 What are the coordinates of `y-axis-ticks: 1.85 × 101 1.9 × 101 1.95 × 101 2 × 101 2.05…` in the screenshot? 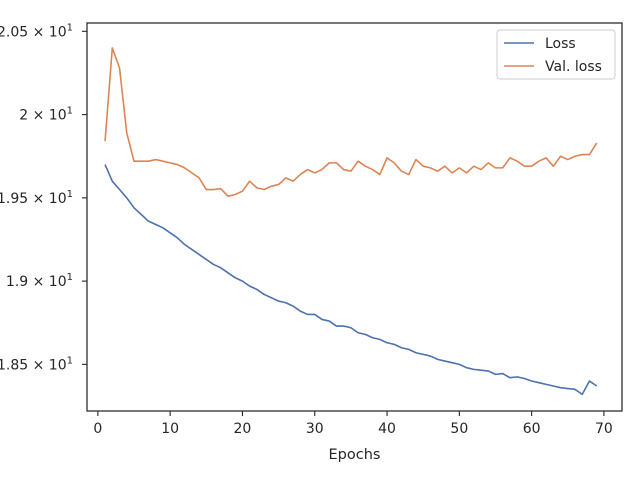 It's located at (43, 197).